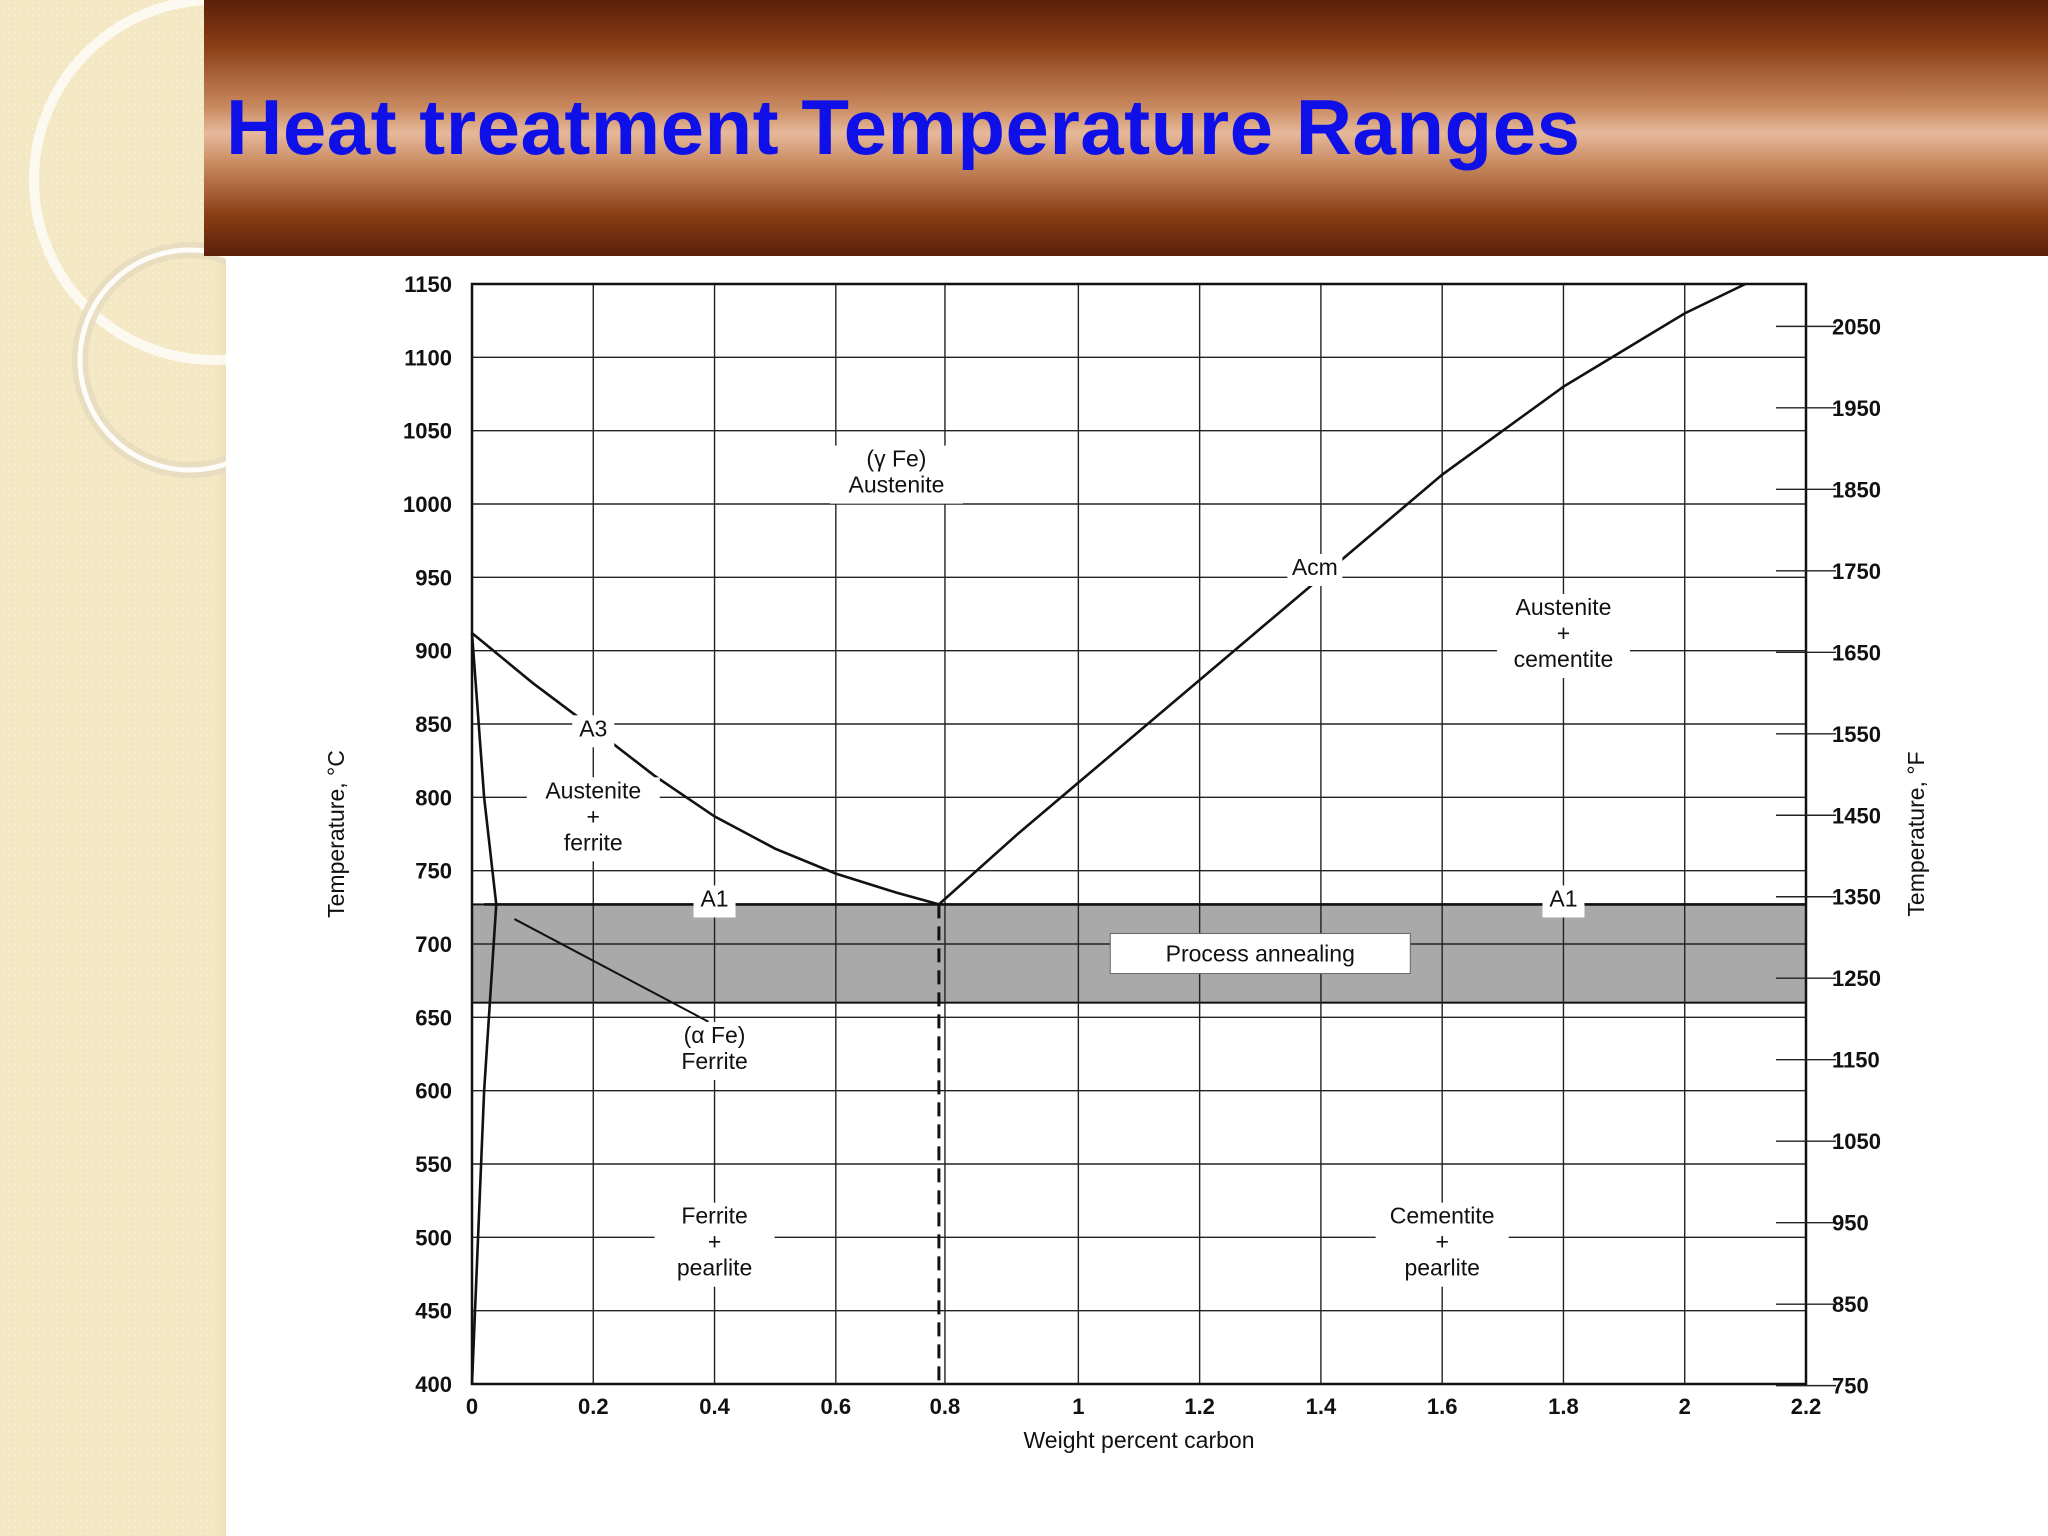 The height and width of the screenshot is (1536, 2048). Describe the element at coordinates (427, 431) in the screenshot. I see `y-tick-label: 1050` at that location.